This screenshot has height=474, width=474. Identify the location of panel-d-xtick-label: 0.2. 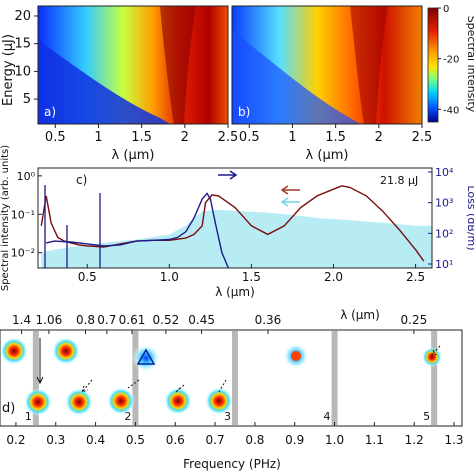
(15, 440).